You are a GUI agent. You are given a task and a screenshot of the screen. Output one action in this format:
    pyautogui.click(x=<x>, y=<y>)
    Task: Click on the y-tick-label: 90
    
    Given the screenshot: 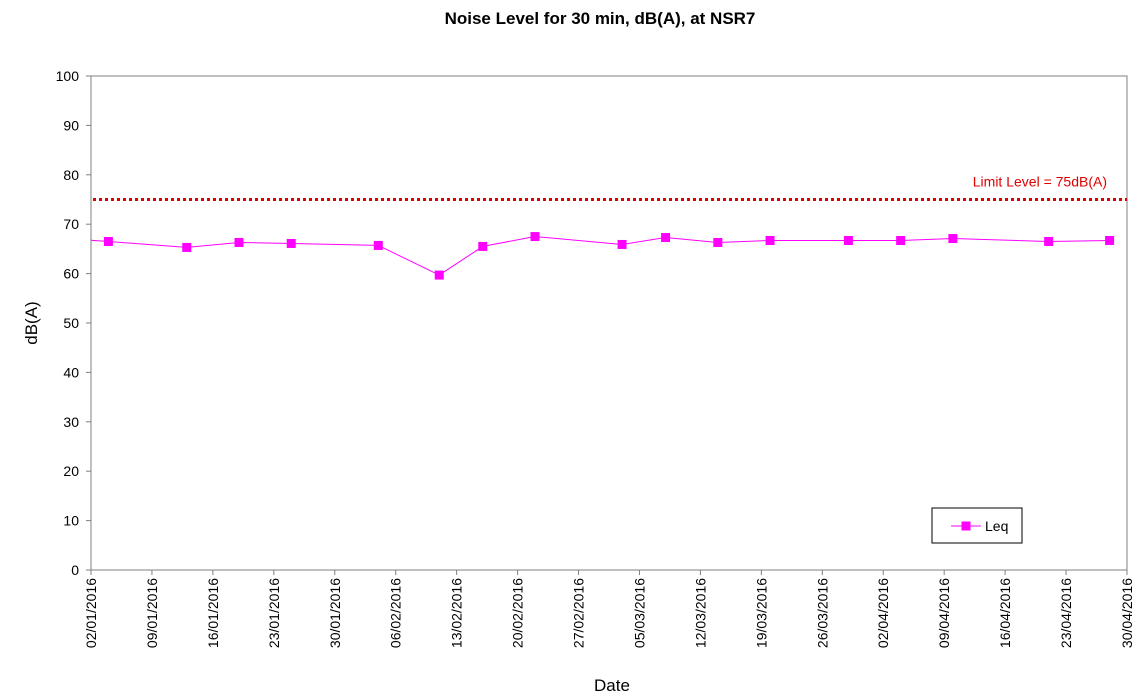 What is the action you would take?
    pyautogui.click(x=71, y=125)
    